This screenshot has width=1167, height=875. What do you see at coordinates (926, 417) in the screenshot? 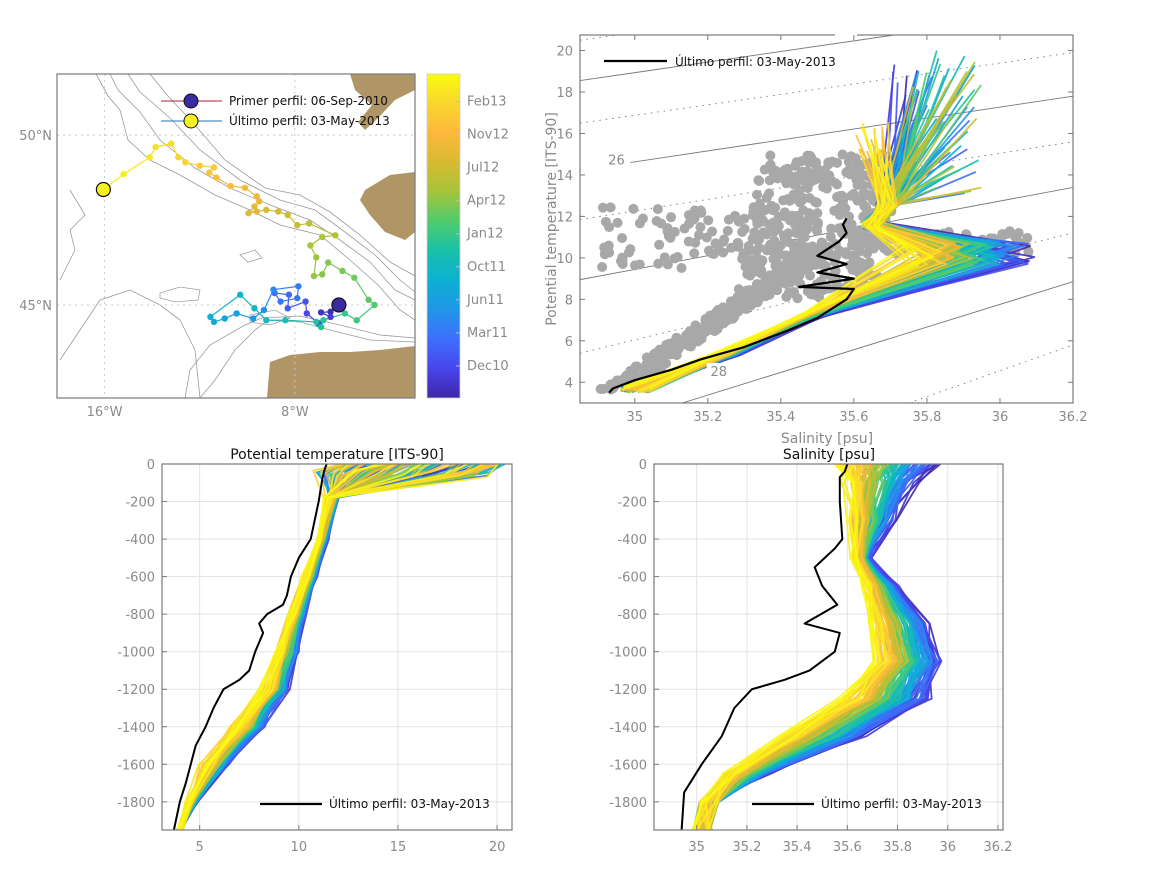
I see `ts-xtick-label: 35.8` at bounding box center [926, 417].